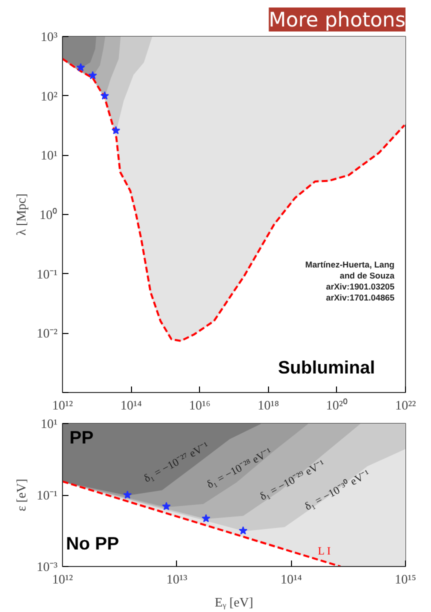  Describe the element at coordinates (337, 405) in the screenshot. I see `x-tick-label: 10²⁰` at that location.